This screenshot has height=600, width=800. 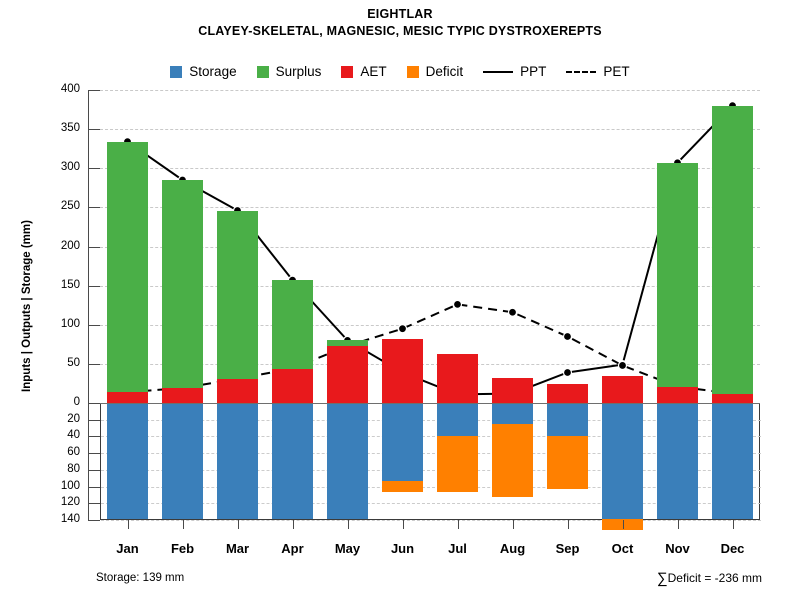 I want to click on legend-label: Surplus, so click(x=298, y=71).